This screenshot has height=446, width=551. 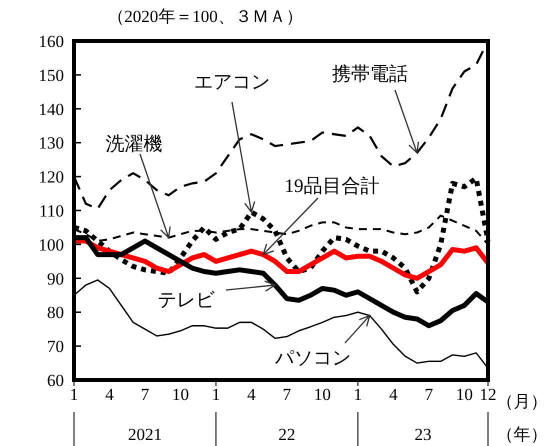 What do you see at coordinates (51, 211) in the screenshot?
I see `y-tick-label: 110` at bounding box center [51, 211].